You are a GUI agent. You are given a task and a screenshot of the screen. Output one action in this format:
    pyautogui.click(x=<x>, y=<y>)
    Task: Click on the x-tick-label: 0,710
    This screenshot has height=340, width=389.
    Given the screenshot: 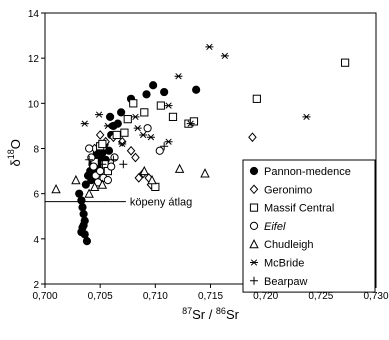 What is the action you would take?
    pyautogui.click(x=155, y=296)
    